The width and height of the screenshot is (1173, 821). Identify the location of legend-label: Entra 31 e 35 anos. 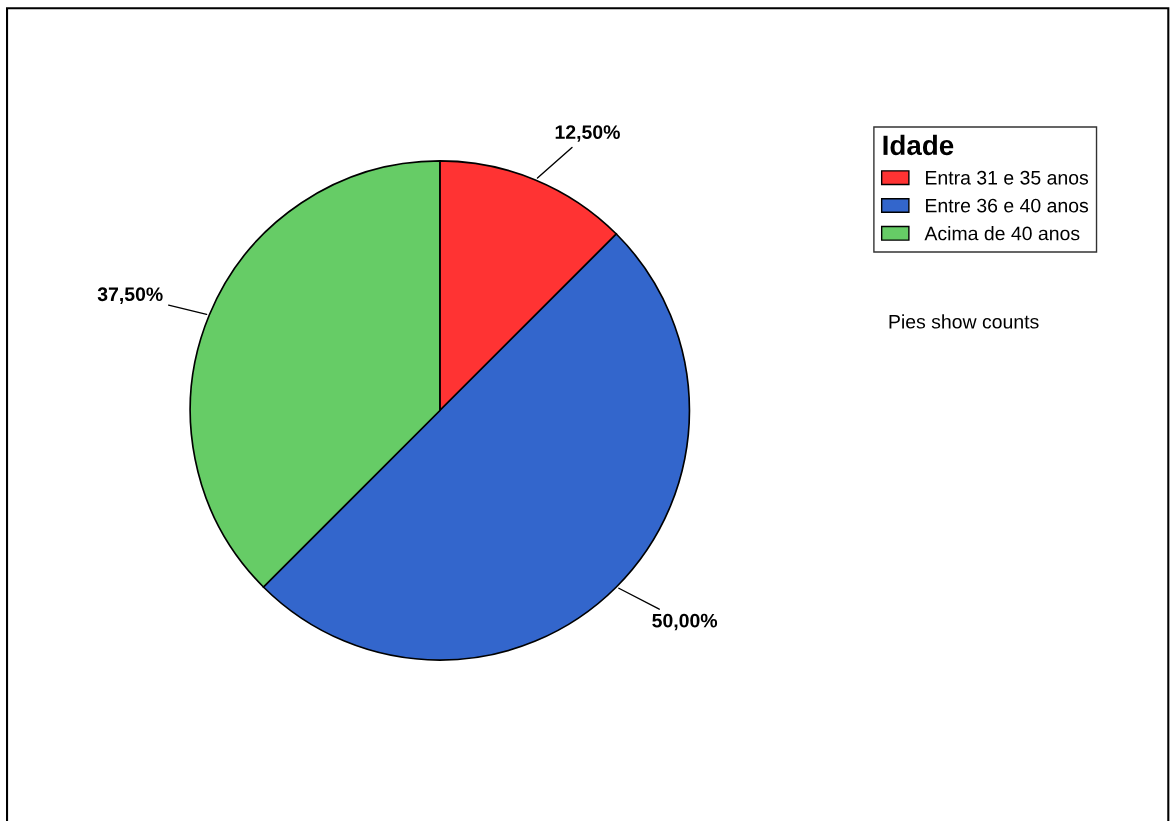
(1007, 177).